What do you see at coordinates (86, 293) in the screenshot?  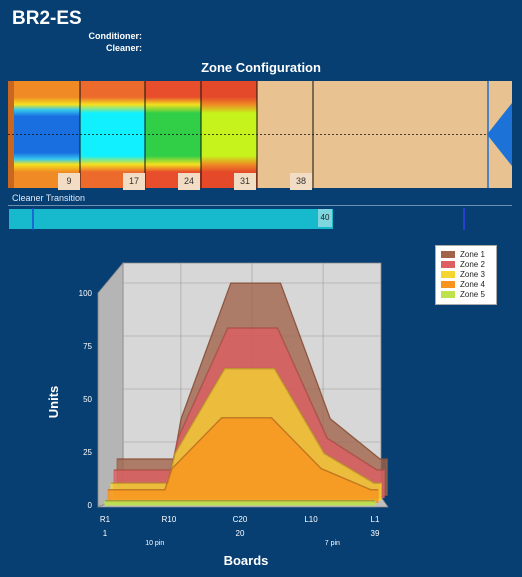 I see `y-tick-label-100: 100` at bounding box center [86, 293].